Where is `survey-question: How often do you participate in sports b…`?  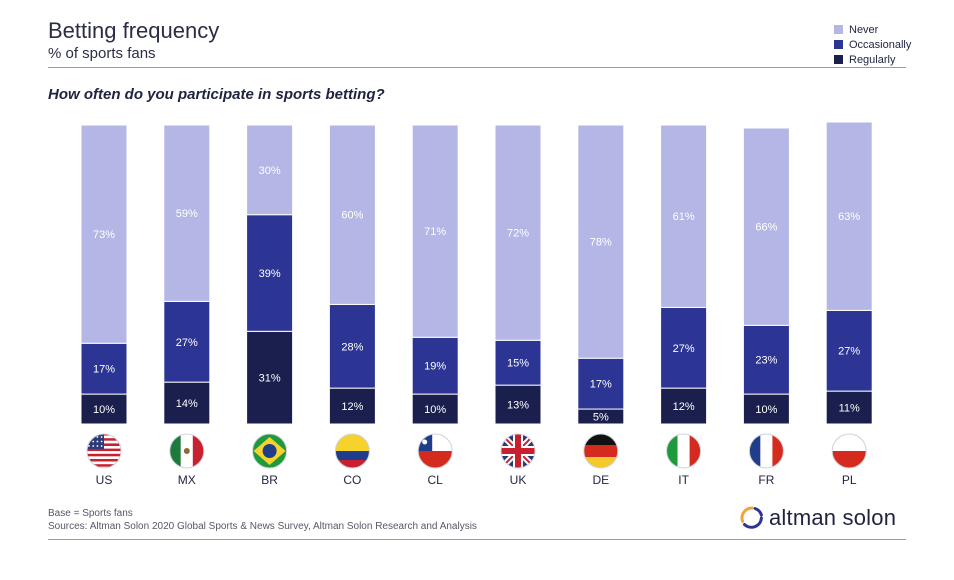 survey-question: How often do you participate in sports b… is located at coordinates (216, 94).